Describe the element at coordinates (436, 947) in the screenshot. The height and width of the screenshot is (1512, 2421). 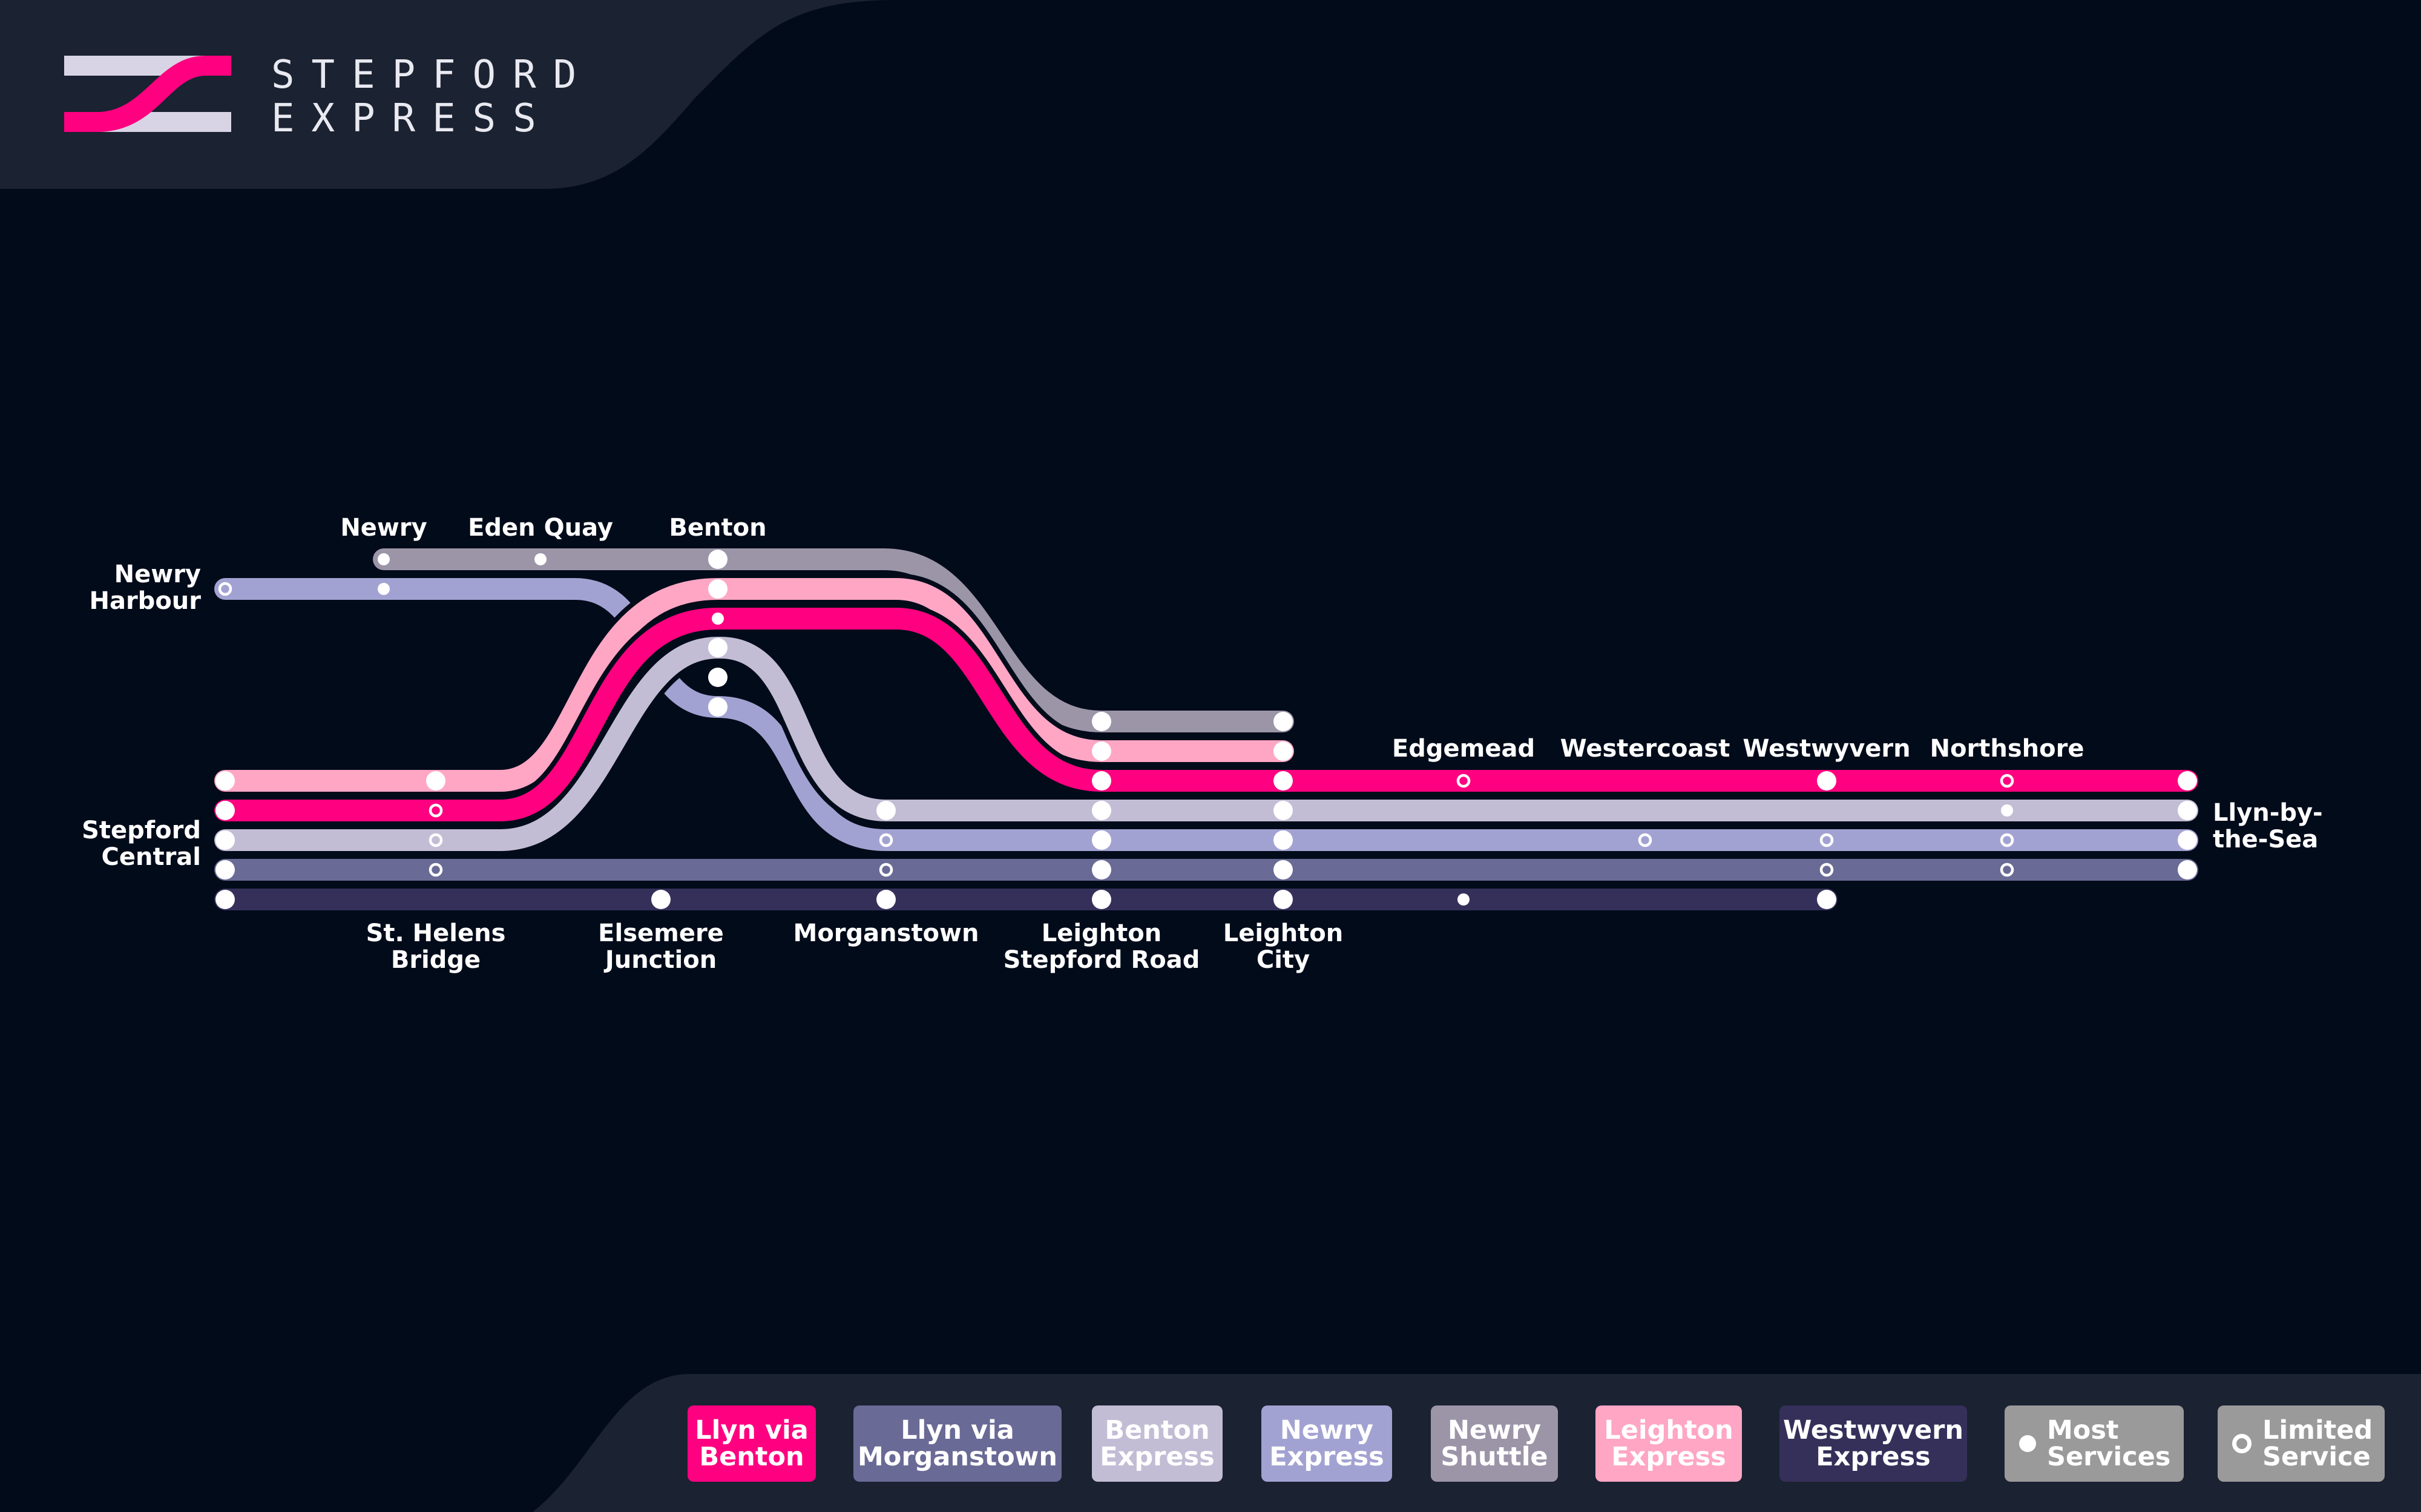
I see `station-label-st-helens-bridge: St. Helens Bridge` at that location.